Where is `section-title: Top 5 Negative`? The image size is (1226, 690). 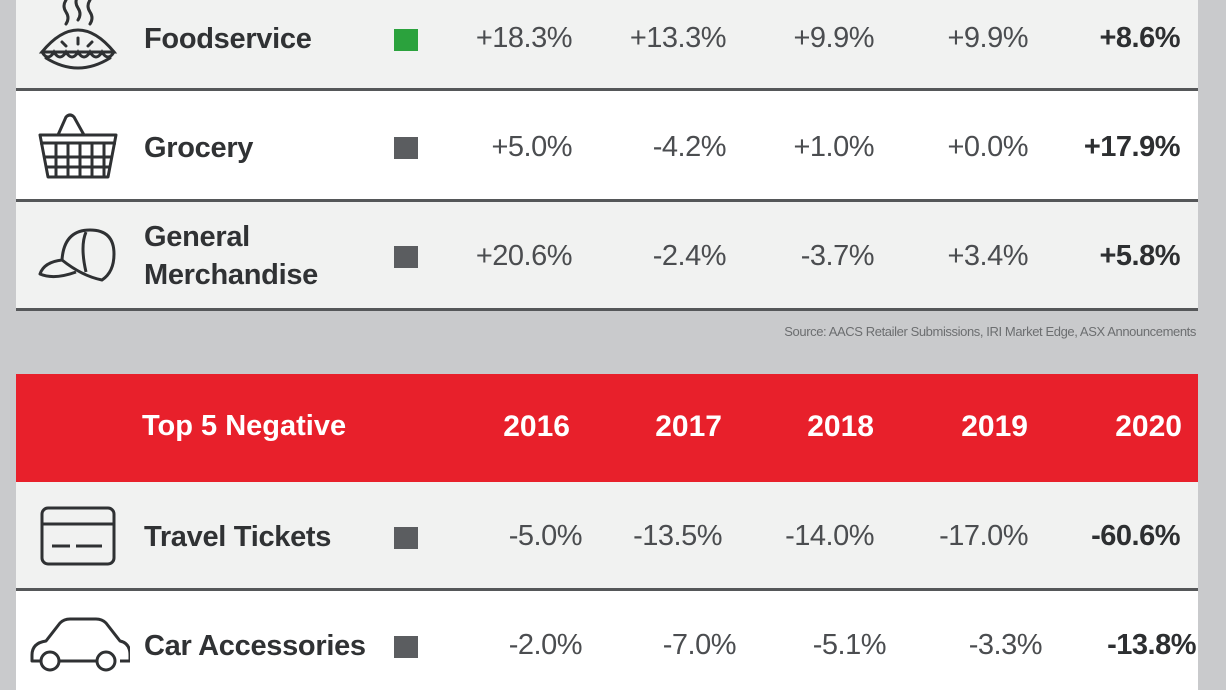
section-title: Top 5 Negative is located at coordinates (244, 426).